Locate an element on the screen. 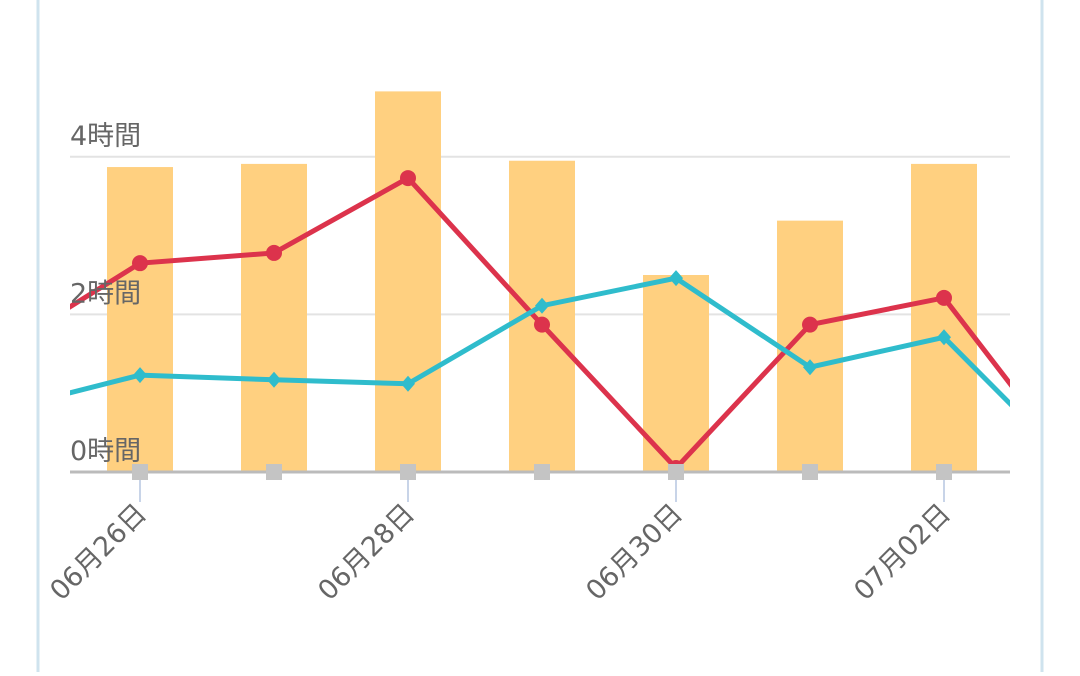  y-tick-label: 2時間 is located at coordinates (105, 293).